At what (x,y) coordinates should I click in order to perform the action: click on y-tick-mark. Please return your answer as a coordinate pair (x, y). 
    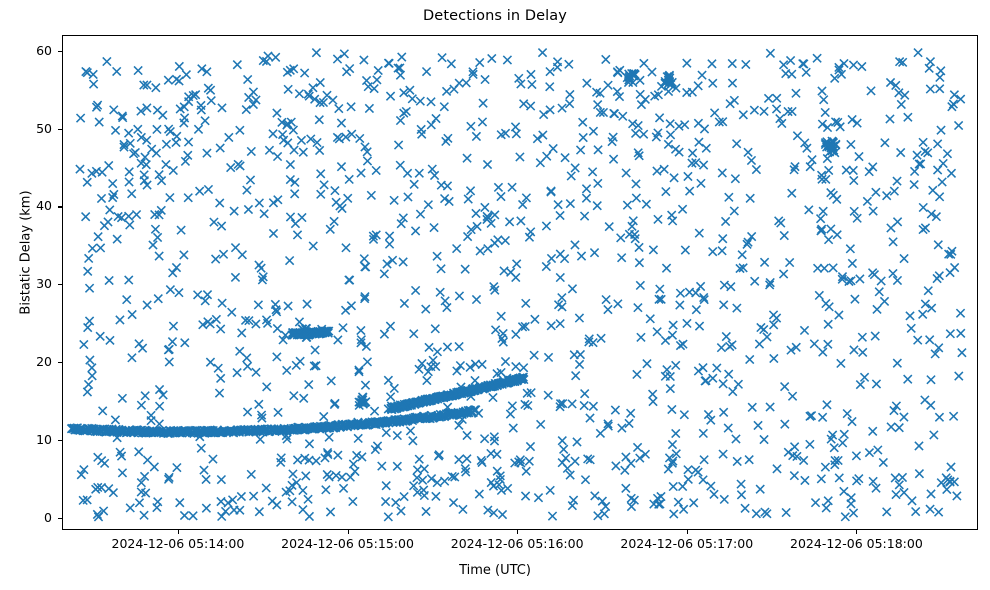
    Looking at the image, I should click on (60, 51).